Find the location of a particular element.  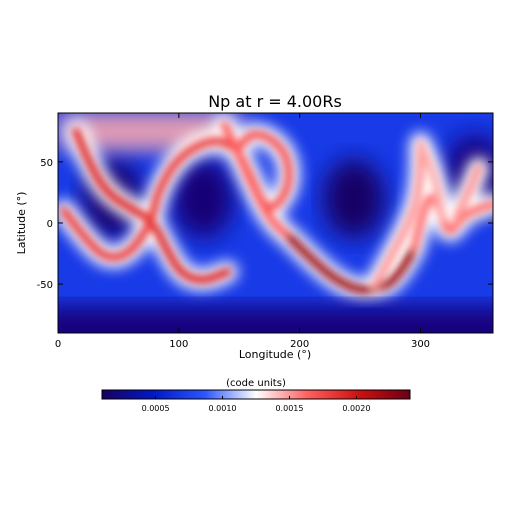

x-axis-label: Longitude (°) is located at coordinates (275, 354).